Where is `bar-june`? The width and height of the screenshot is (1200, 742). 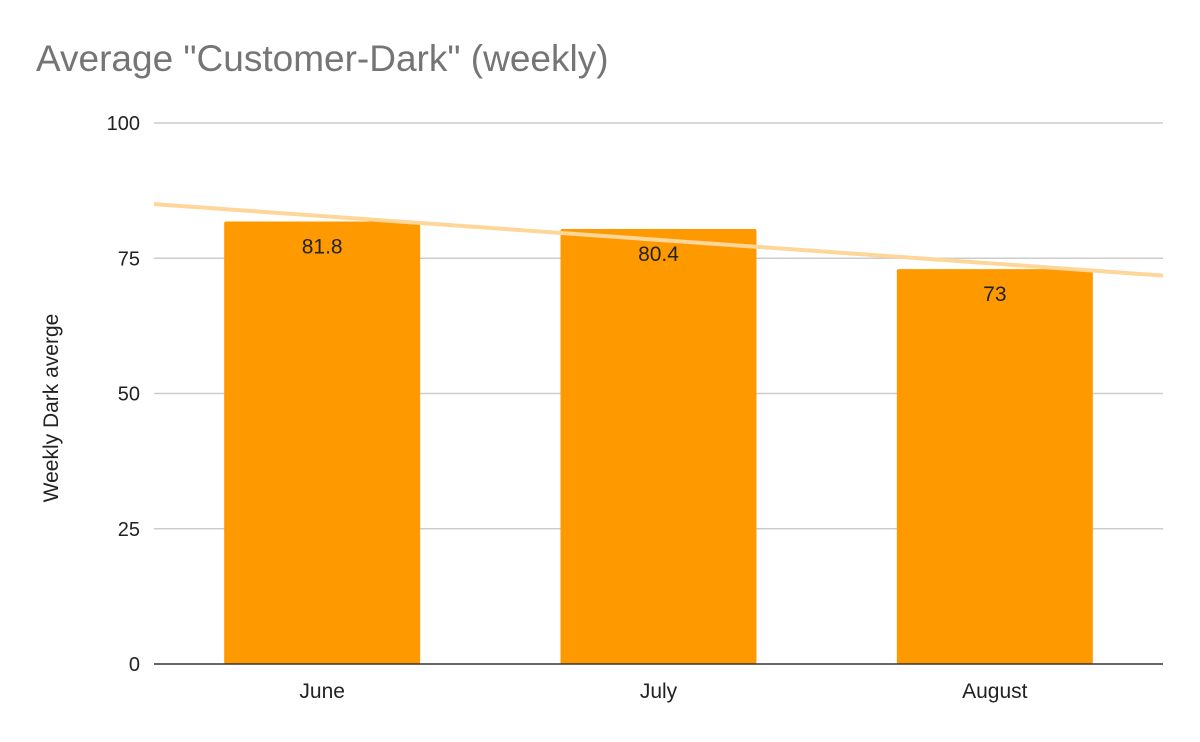 bar-june is located at coordinates (322, 442).